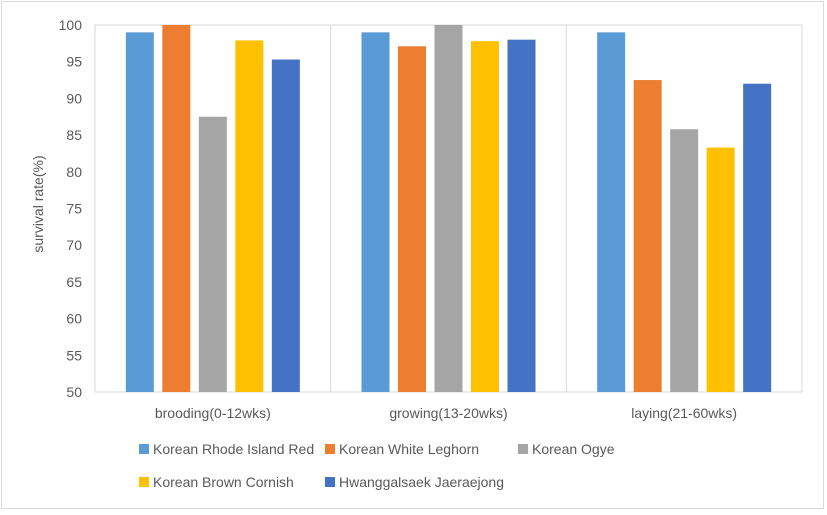 The image size is (827, 515). What do you see at coordinates (38, 203) in the screenshot?
I see `y-axis-title: survival rate(%)` at bounding box center [38, 203].